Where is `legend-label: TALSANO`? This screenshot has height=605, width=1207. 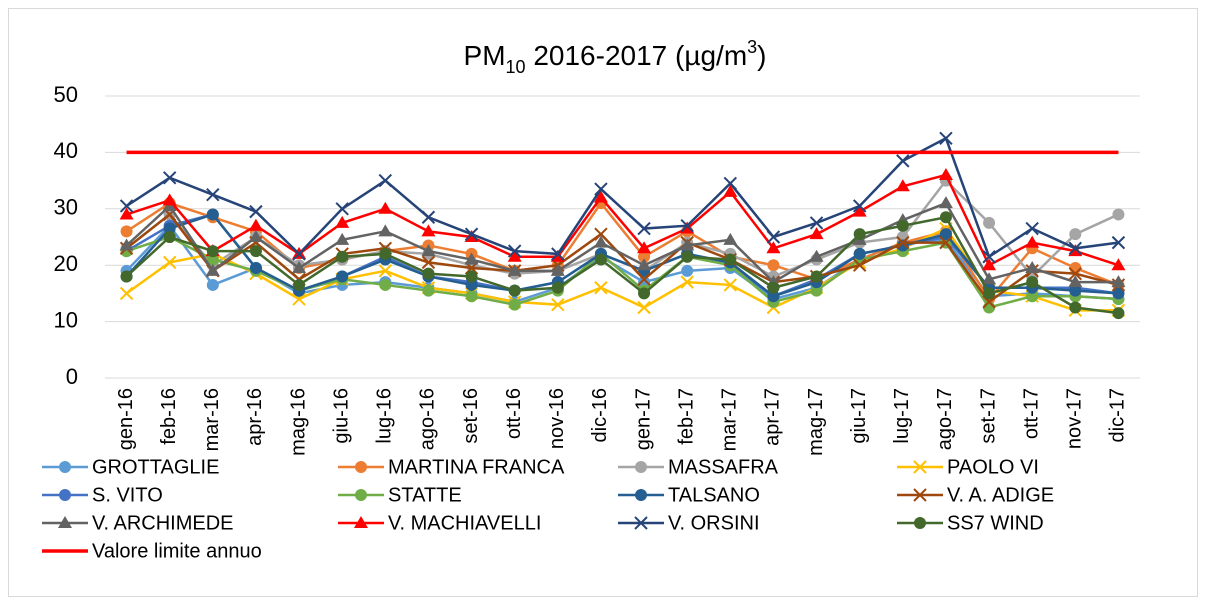 legend-label: TALSANO is located at coordinates (714, 495).